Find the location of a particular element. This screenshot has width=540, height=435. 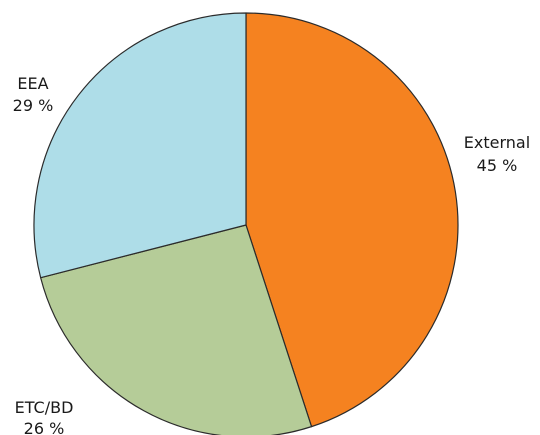

slice-label-eea: EEA is located at coordinates (32, 83).